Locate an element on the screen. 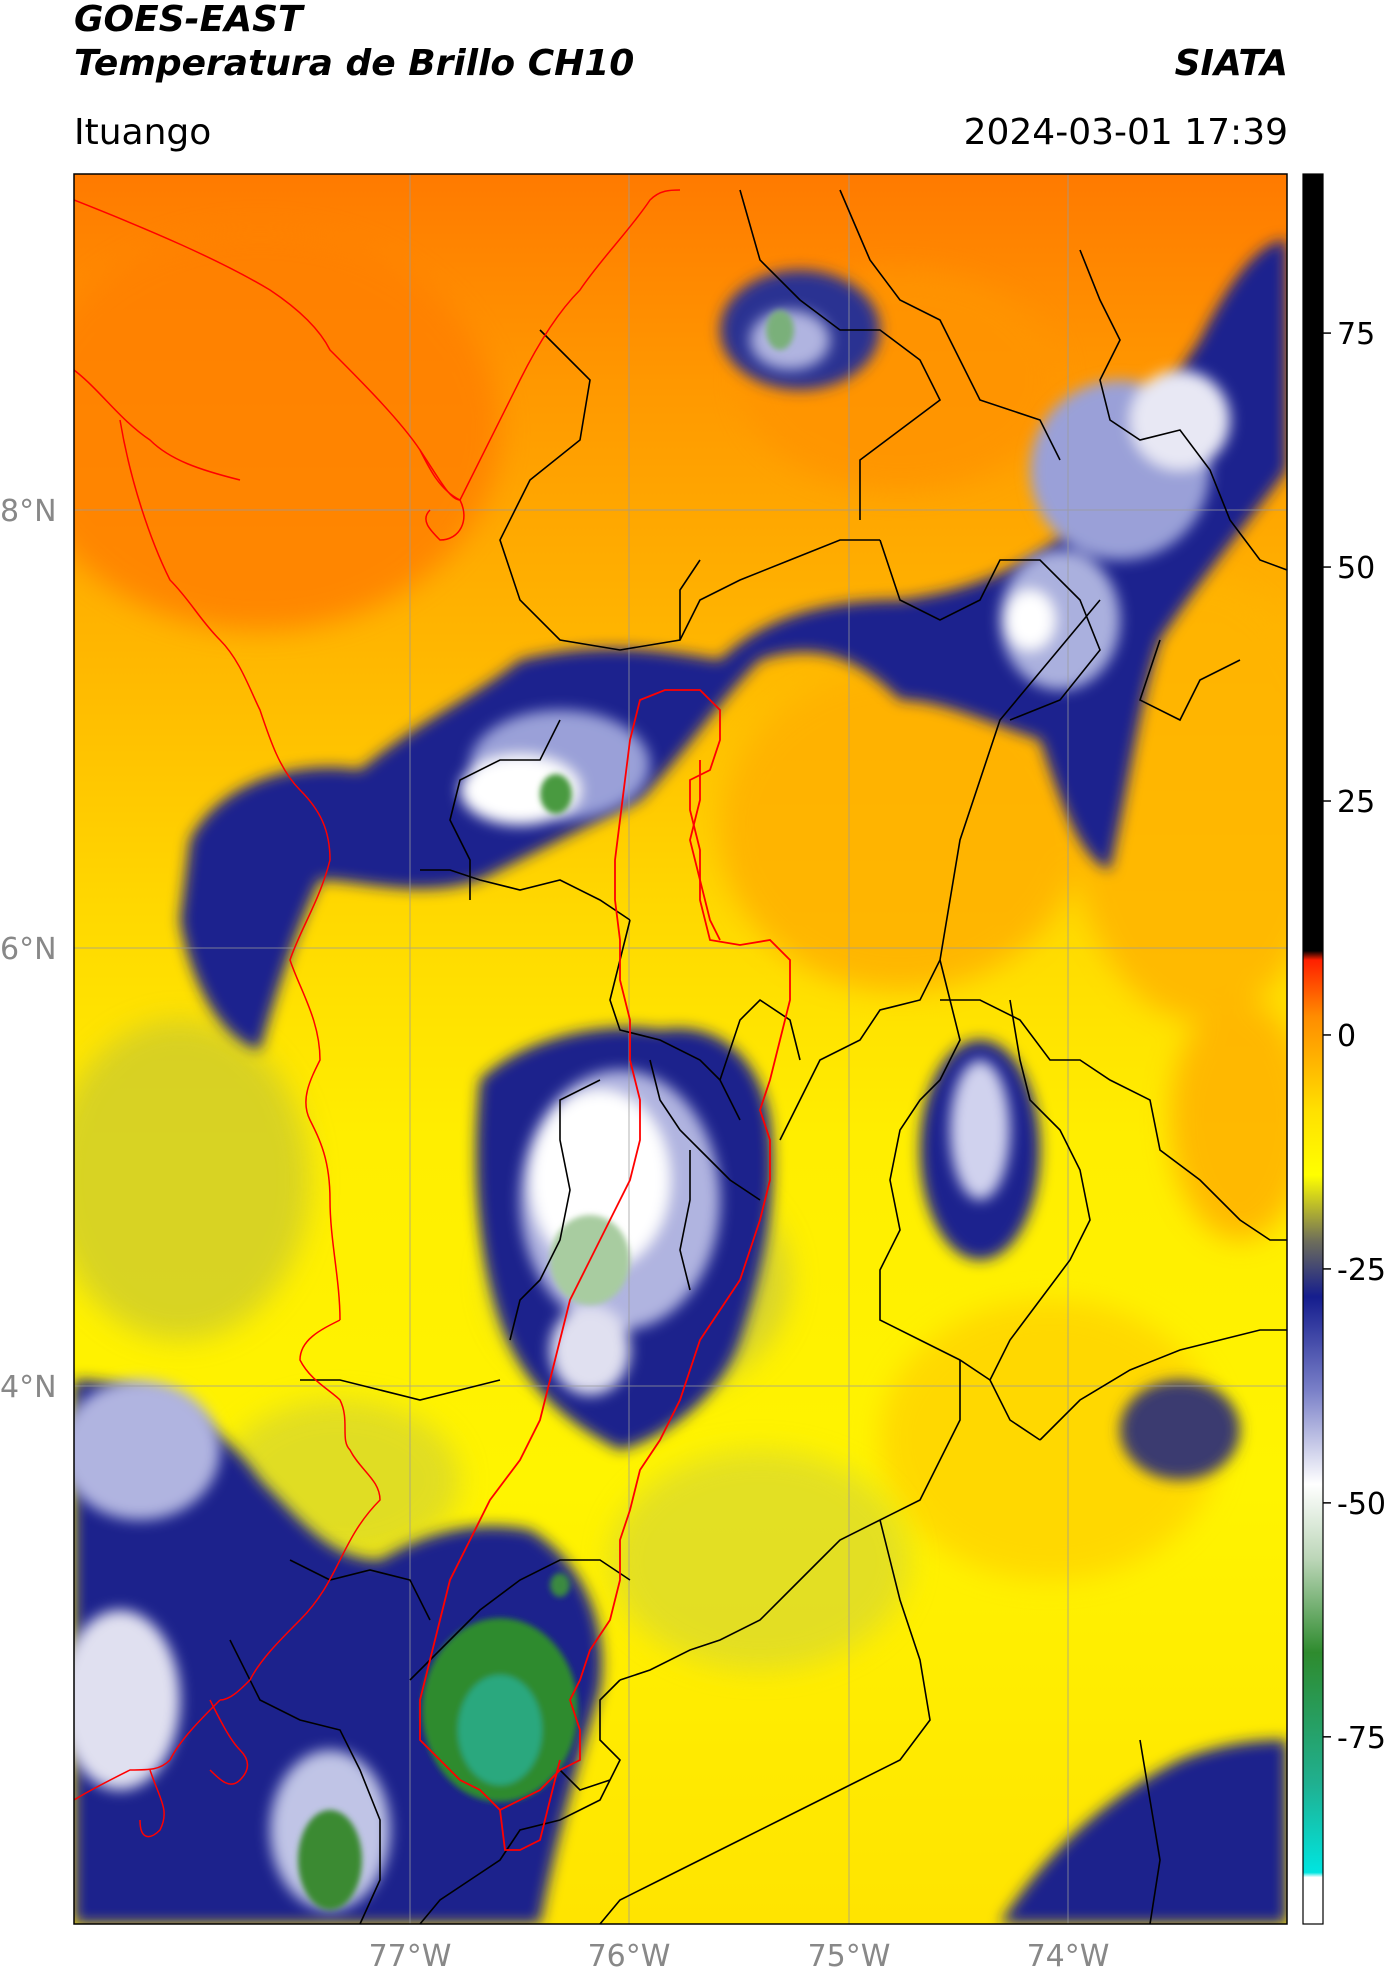 This screenshot has width=1384, height=1981. colorbar-tick-label: -50 is located at coordinates (1360, 1504).